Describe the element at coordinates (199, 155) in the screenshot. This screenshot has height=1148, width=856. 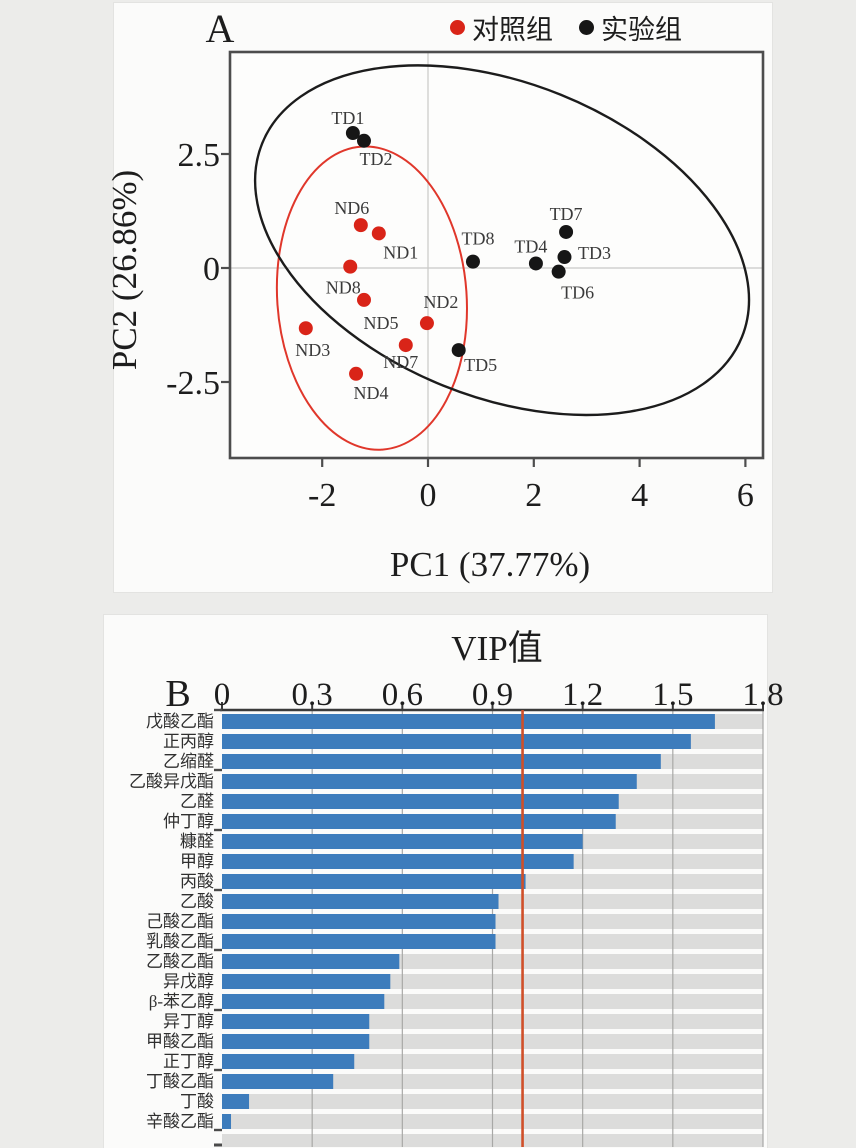
I see `y-tick-label: 2.5` at that location.